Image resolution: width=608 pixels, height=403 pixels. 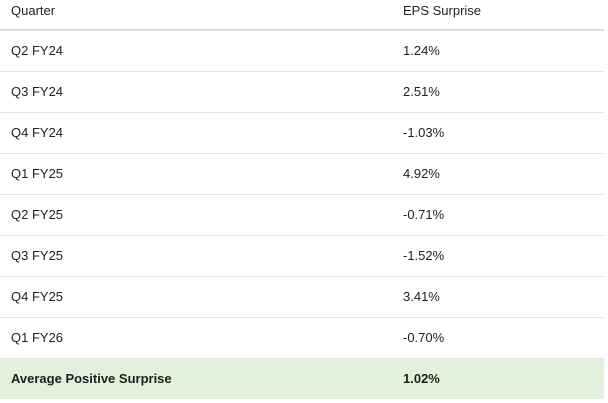 I want to click on eps-surprise-cell: -0.71%, so click(x=498, y=215).